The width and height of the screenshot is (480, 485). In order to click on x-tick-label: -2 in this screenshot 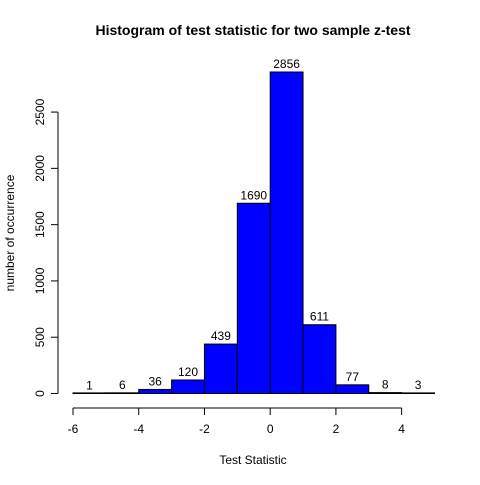, I will do `click(204, 429)`.